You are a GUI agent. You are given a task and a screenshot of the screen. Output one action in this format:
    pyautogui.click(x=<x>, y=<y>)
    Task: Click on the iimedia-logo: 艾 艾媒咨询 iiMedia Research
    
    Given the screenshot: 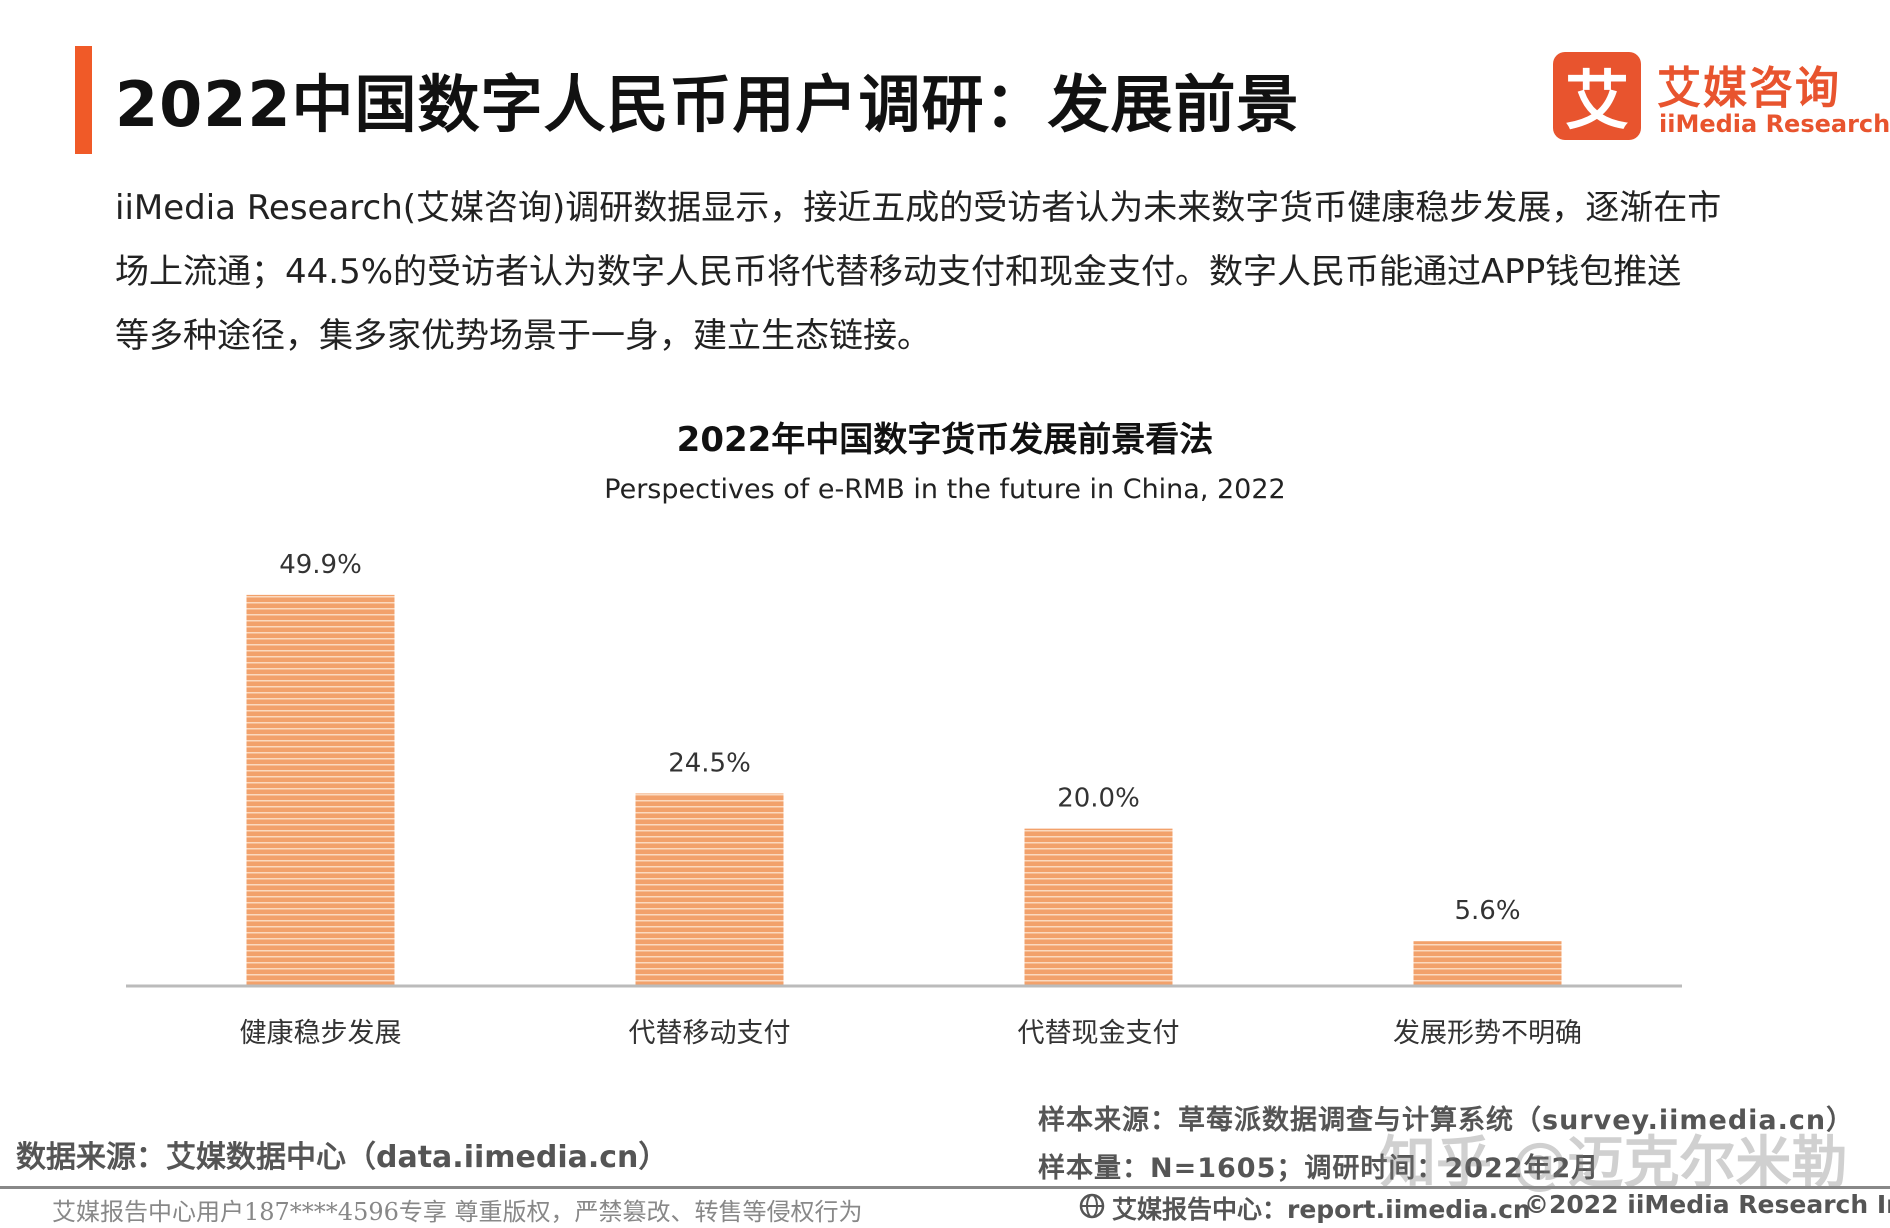 What is the action you would take?
    pyautogui.click(x=1721, y=98)
    